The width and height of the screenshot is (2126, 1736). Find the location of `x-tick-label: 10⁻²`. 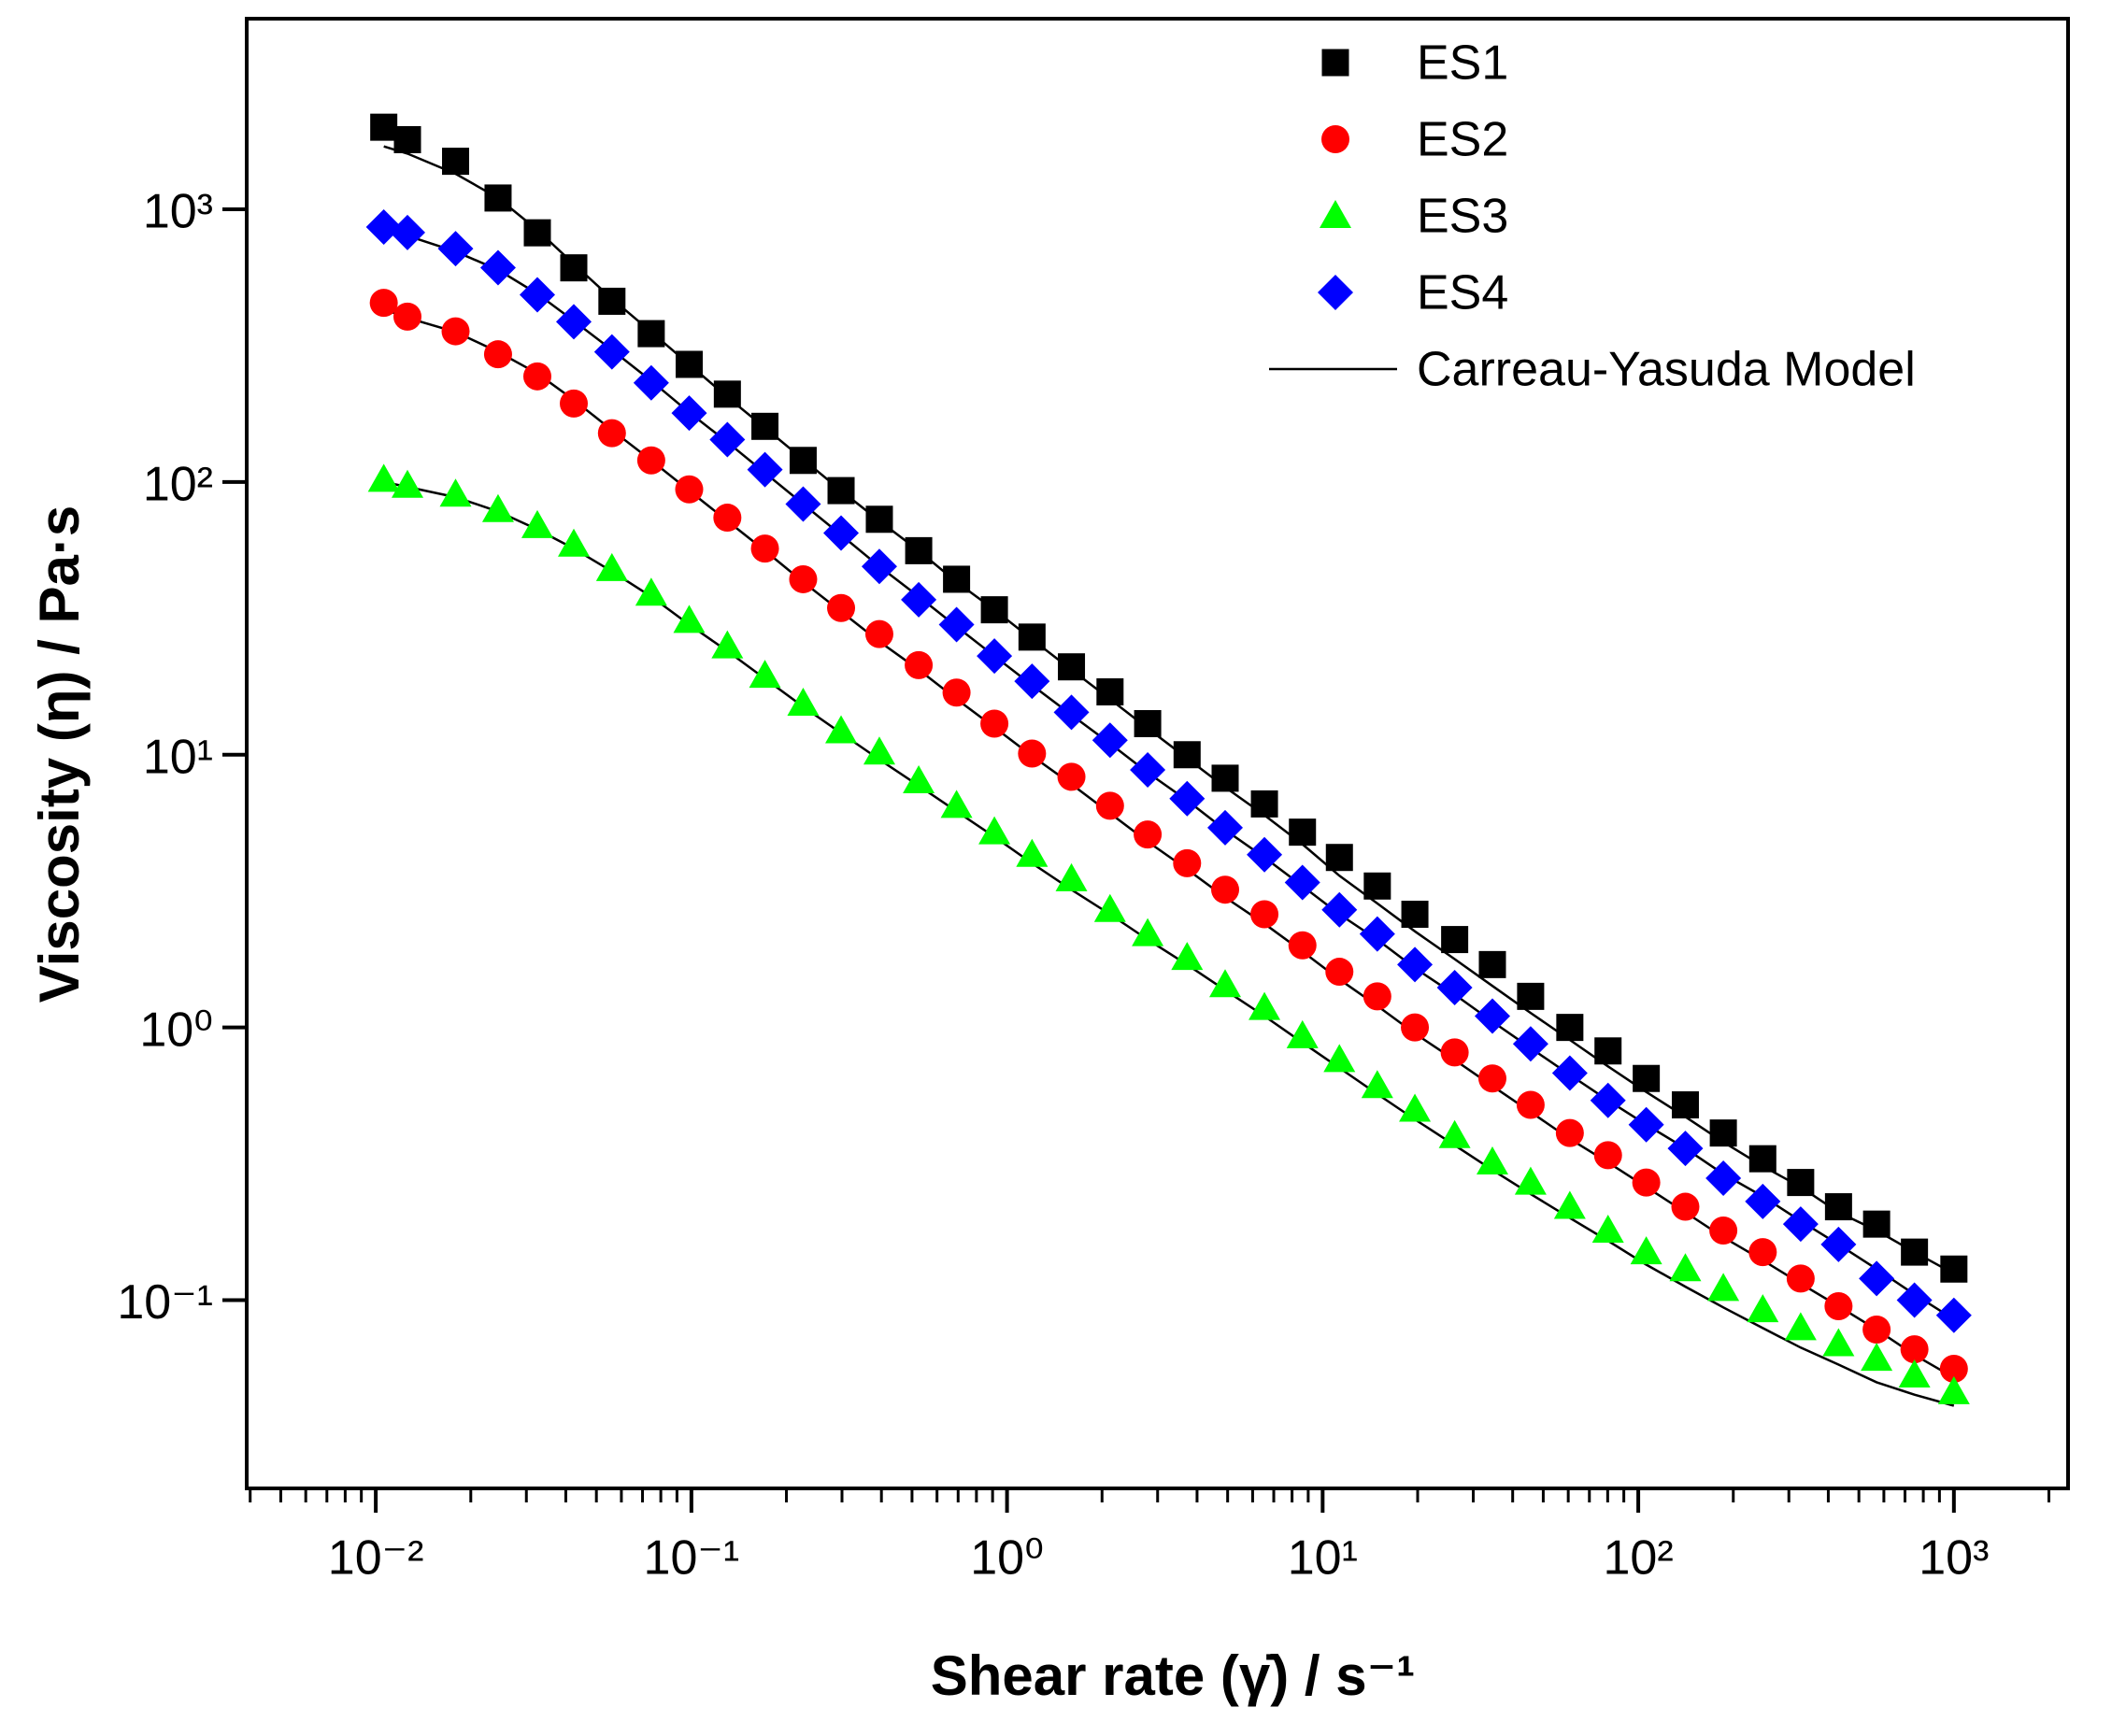

x-tick-label: 10⁻² is located at coordinates (376, 1558).